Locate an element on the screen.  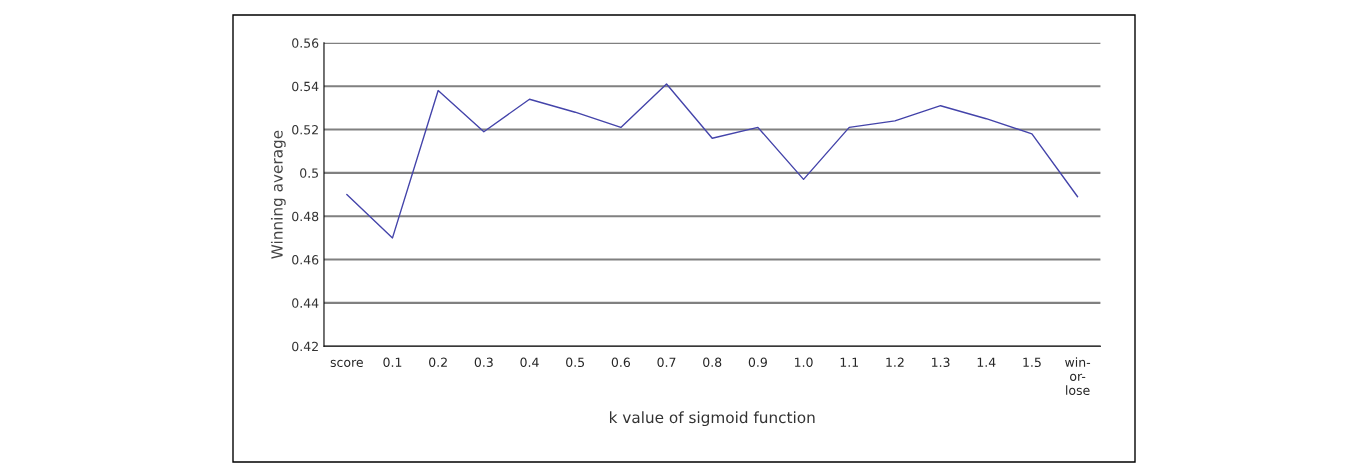
y-tick-label: 0.56 is located at coordinates (305, 43).